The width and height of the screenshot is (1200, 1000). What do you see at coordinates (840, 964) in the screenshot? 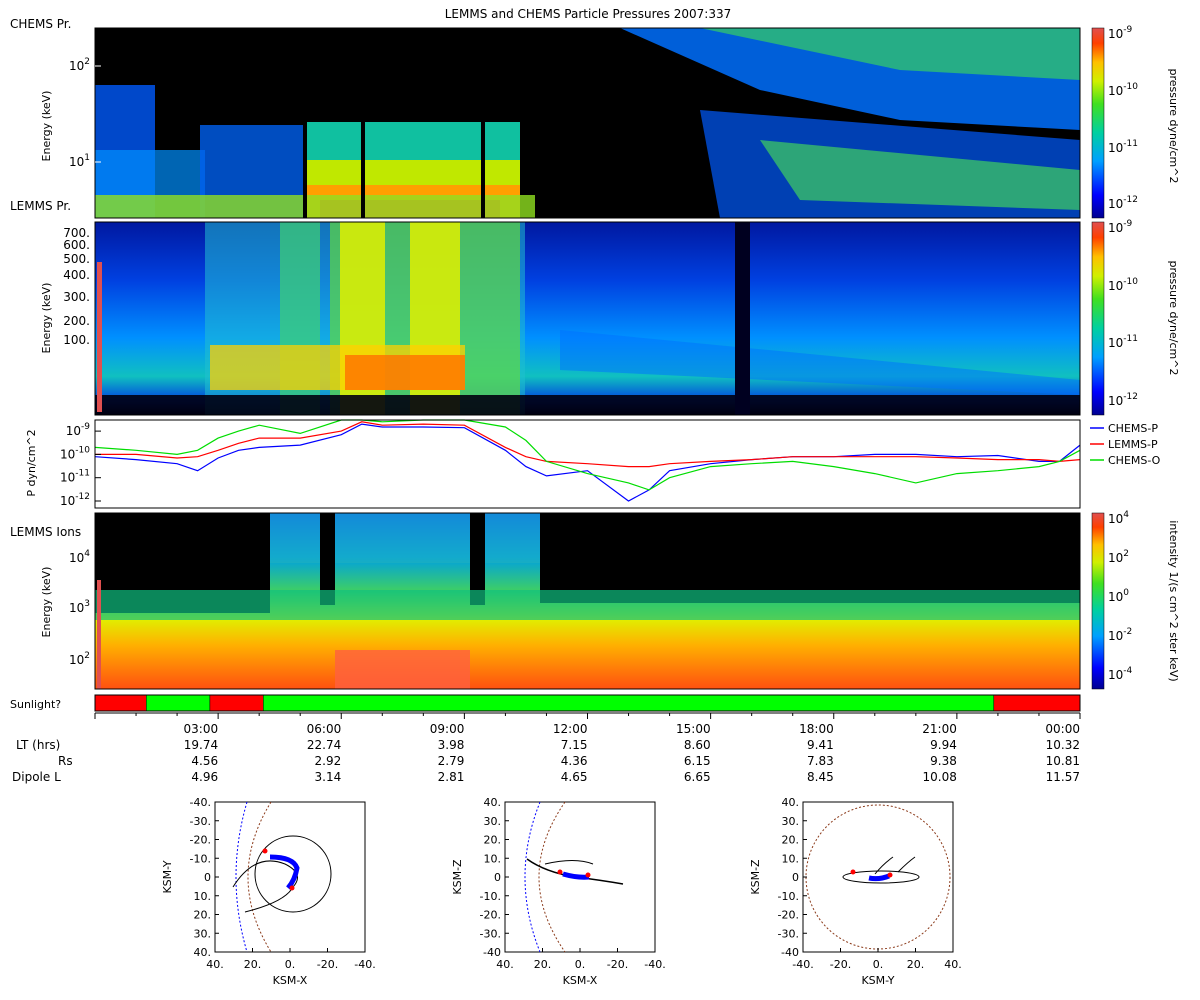
I see `orbit-xtick-label: -20.` at bounding box center [840, 964].